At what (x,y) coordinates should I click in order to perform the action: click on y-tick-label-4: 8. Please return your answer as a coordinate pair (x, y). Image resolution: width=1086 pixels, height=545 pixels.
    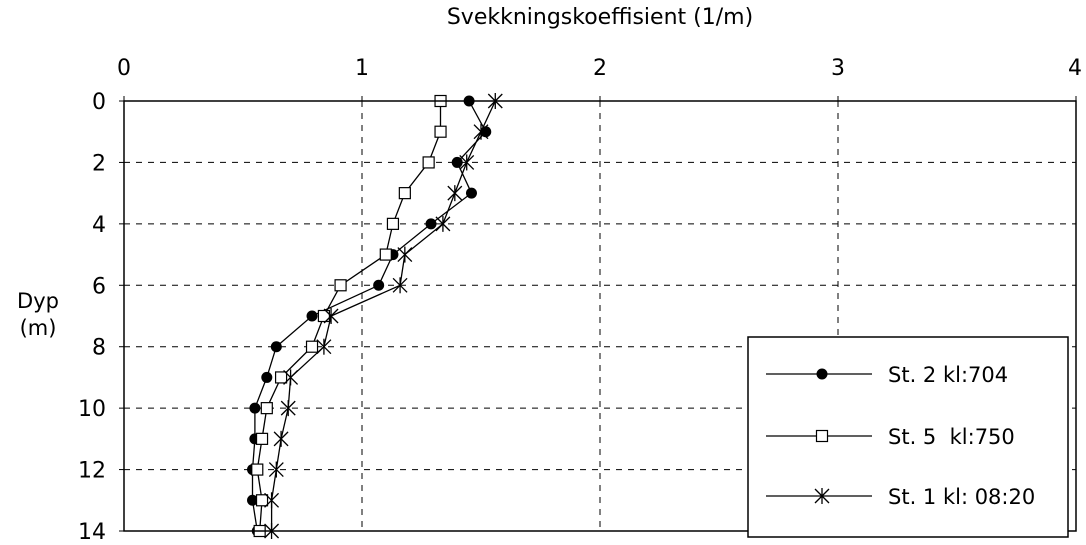
    Looking at the image, I should click on (99, 348).